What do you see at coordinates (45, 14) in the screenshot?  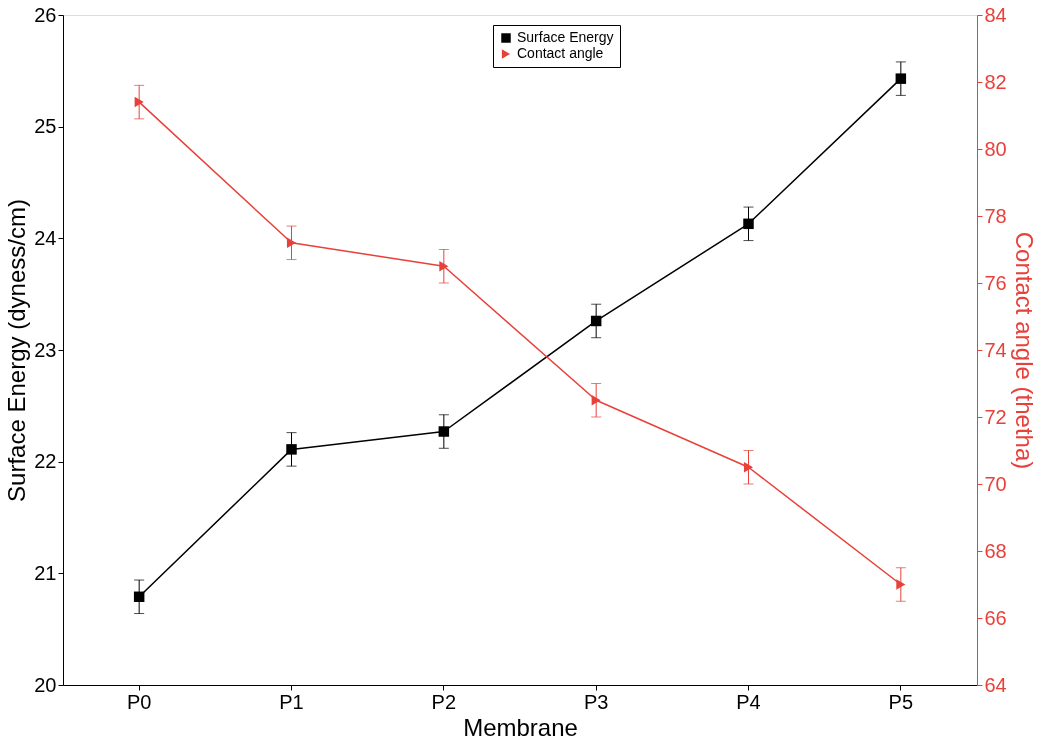 I see `y-tick-label: 26` at bounding box center [45, 14].